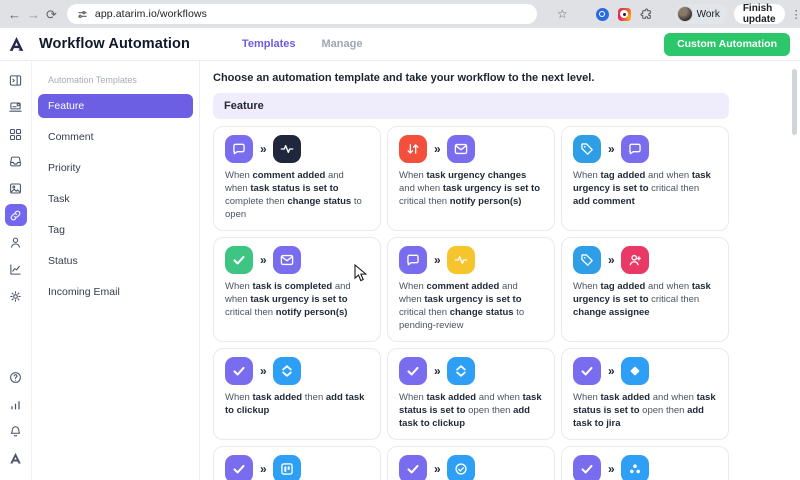  What do you see at coordinates (82, 14) in the screenshot?
I see `site-info-icon` at bounding box center [82, 14].